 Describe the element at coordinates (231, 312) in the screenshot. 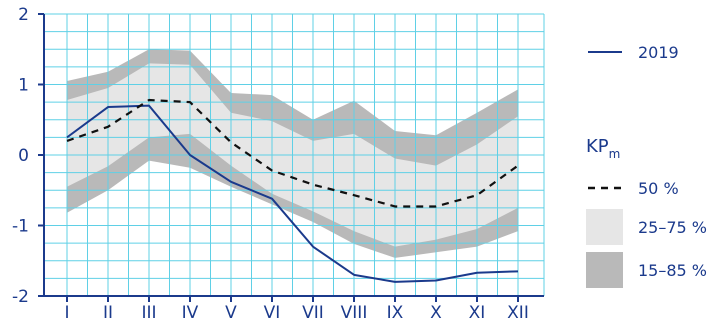

I see `x-tick-label: V` at that location.